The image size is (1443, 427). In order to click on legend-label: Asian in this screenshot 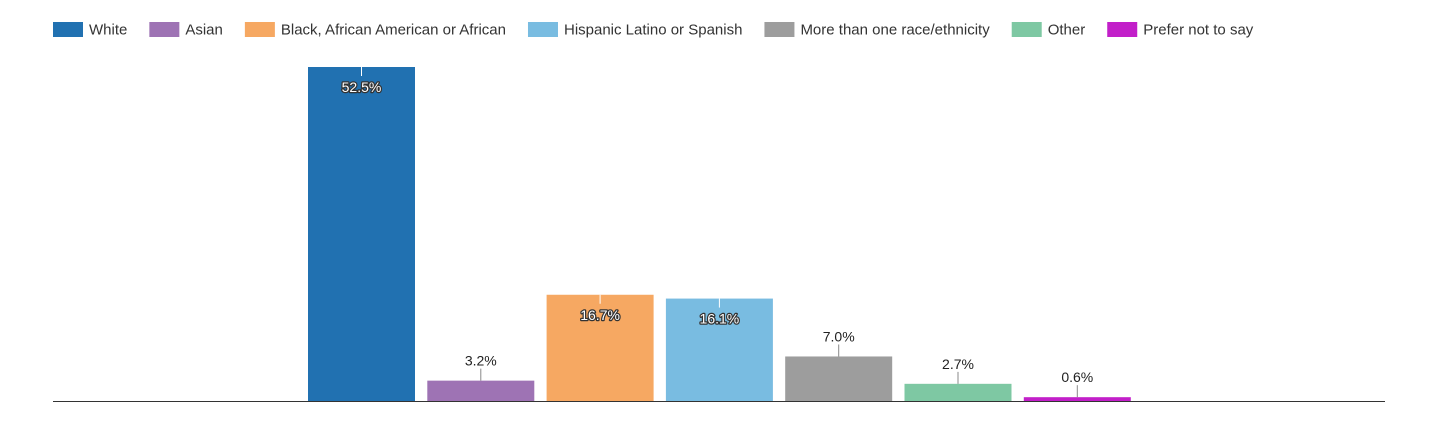, I will do `click(204, 30)`.